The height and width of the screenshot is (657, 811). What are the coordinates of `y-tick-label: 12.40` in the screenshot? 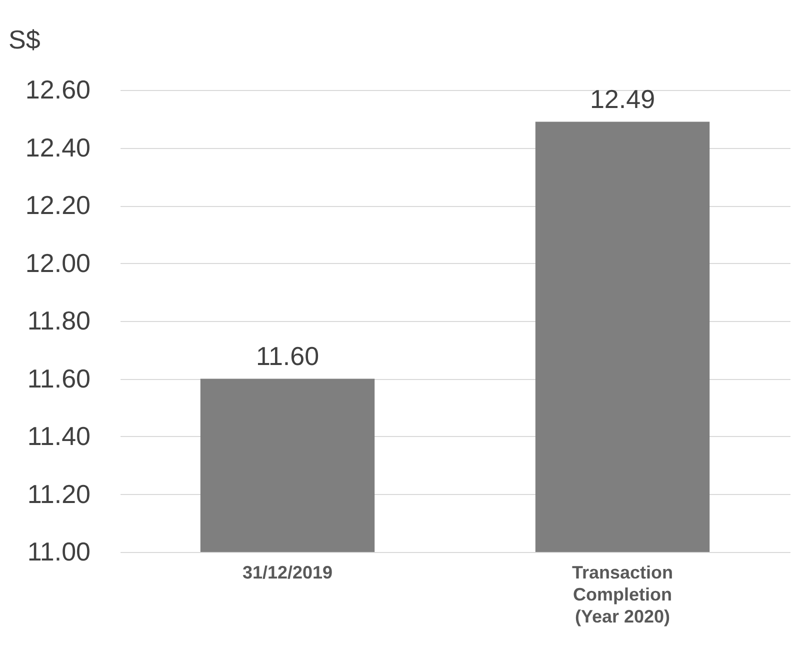 It's located at (57, 147).